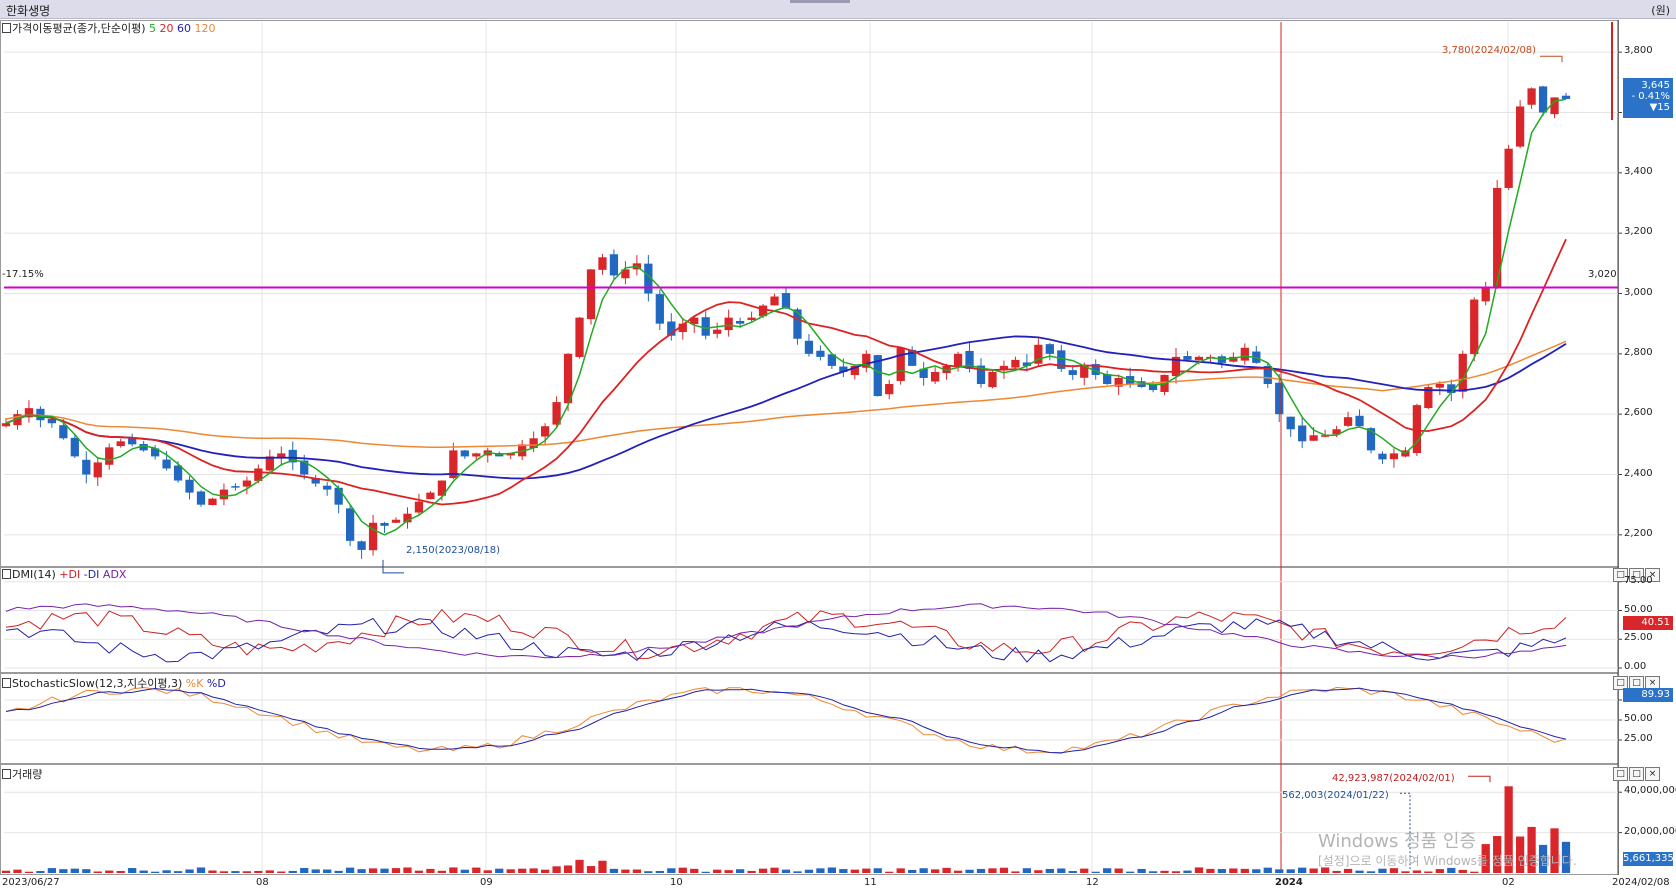 This screenshot has width=1676, height=892. I want to click on stoch-tick-label: 50.00, so click(1638, 718).